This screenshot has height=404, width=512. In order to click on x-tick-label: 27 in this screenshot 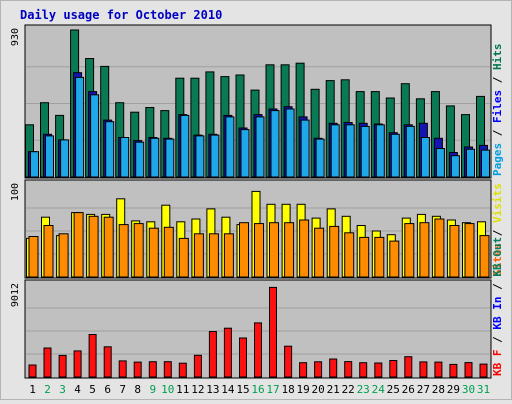, I will do `click(423, 389)`.